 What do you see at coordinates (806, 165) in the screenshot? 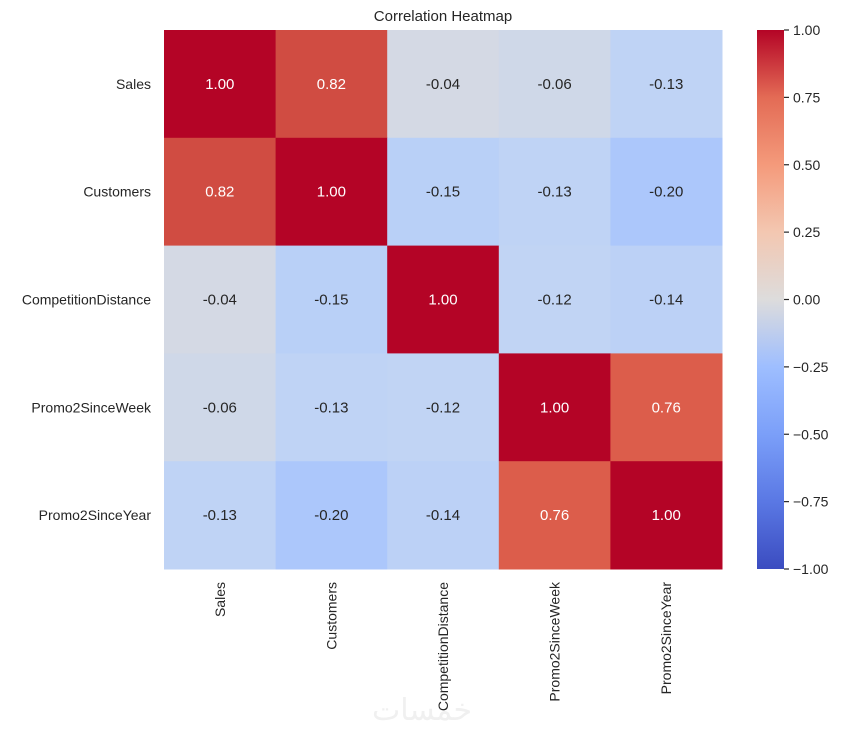
I see `colorbar-tick-label: 0.50` at bounding box center [806, 165].